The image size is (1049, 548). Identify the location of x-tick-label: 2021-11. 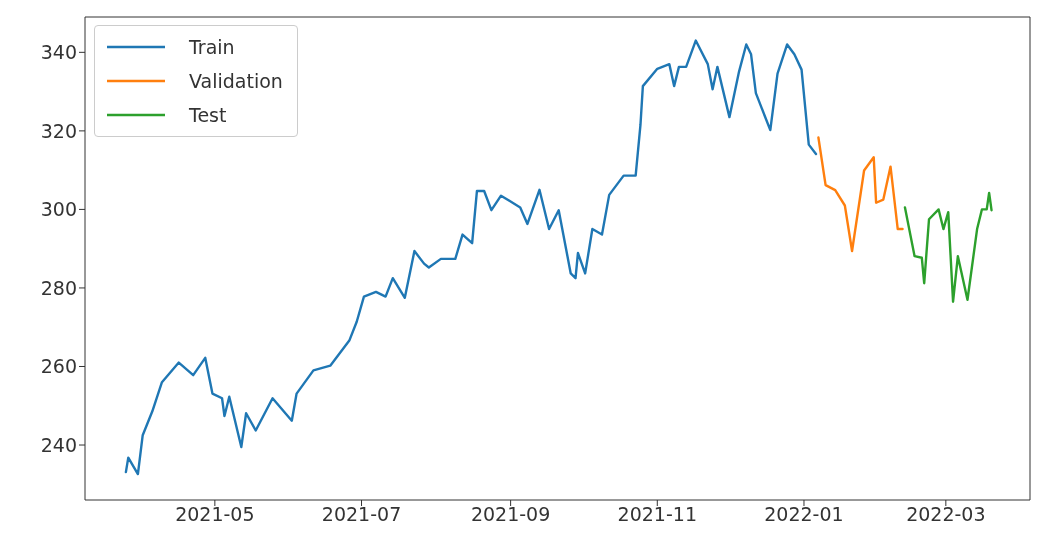
(657, 514).